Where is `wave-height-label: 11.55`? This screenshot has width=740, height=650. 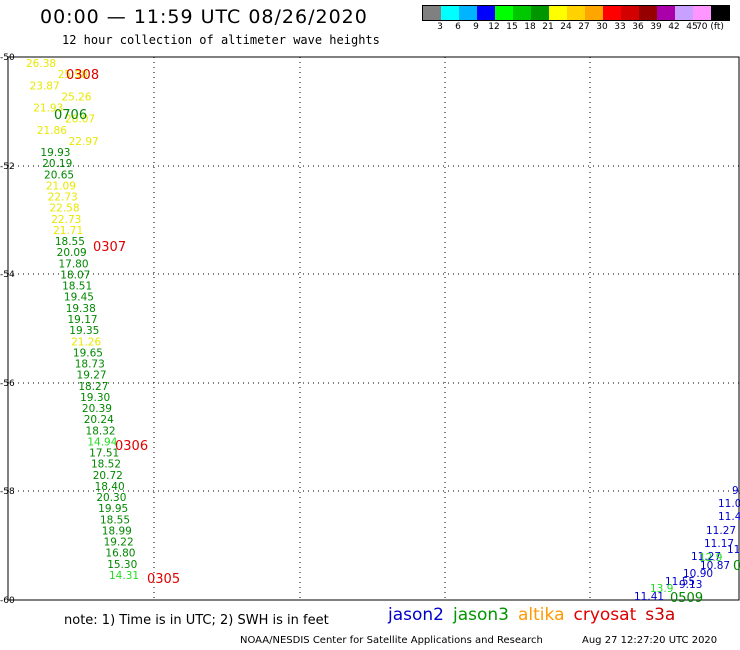 wave-height-label: 11.55 is located at coordinates (680, 582).